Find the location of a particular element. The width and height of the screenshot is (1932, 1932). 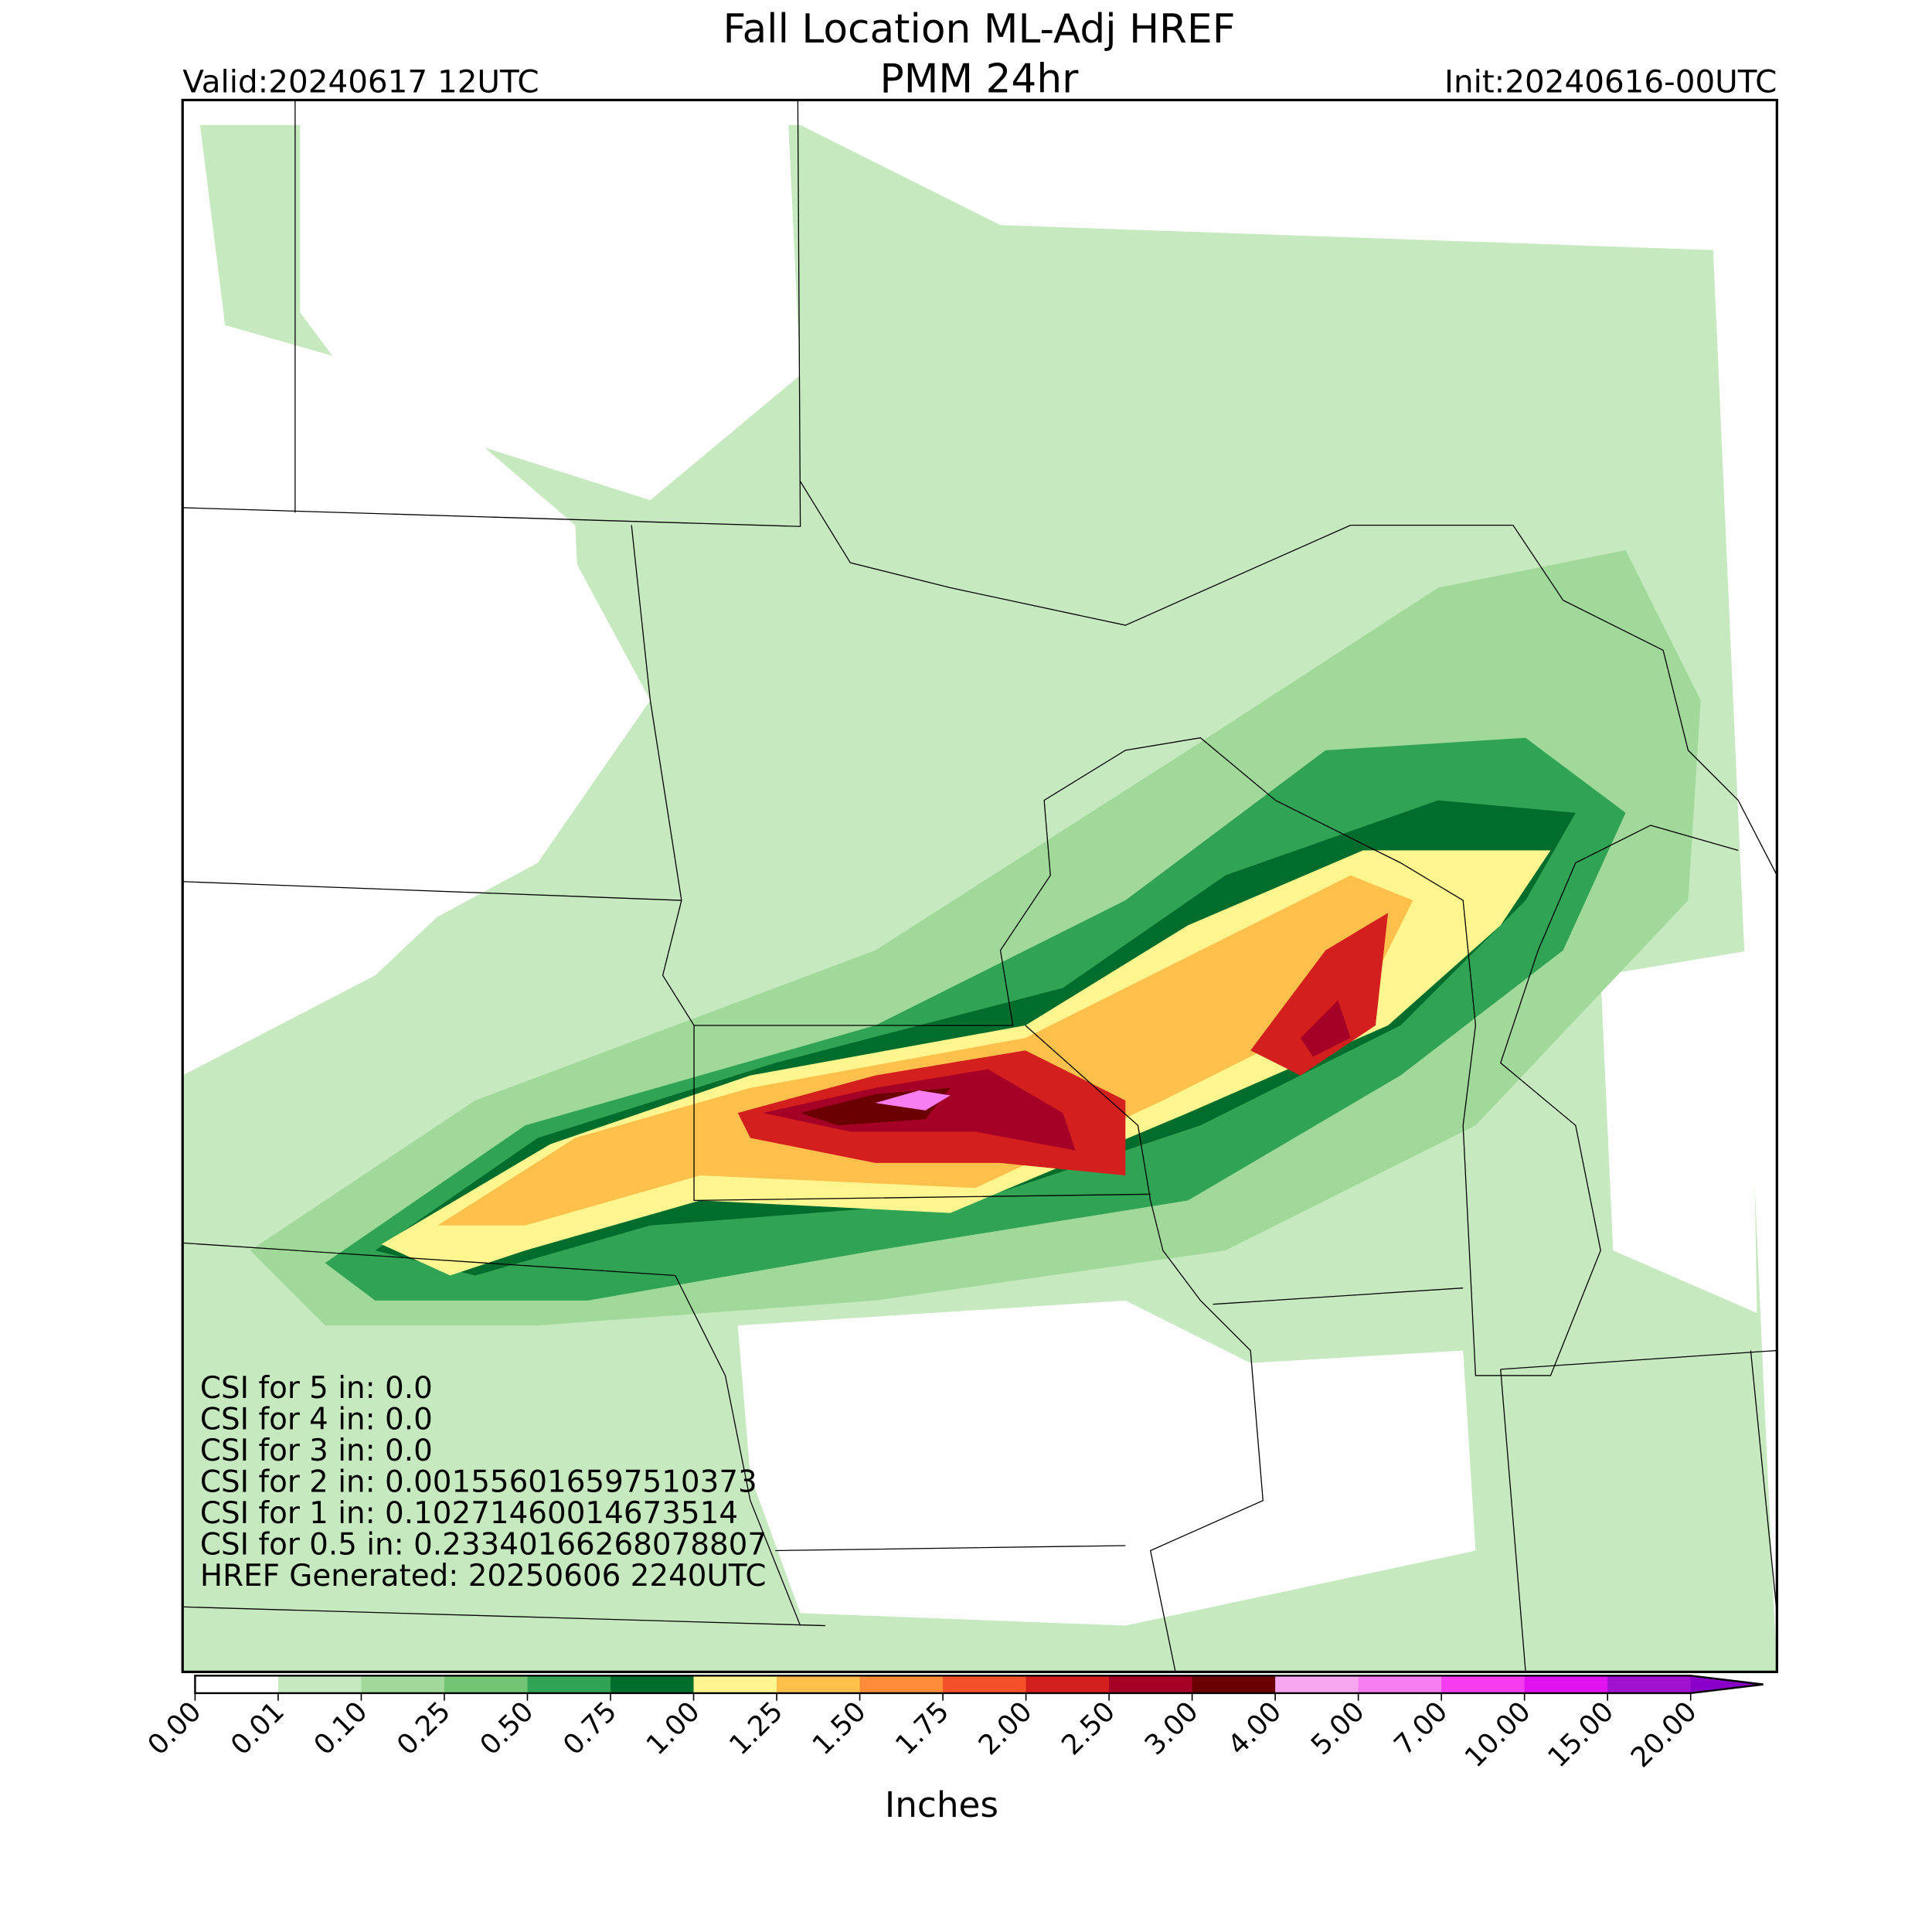

colorbar-tick-label: 1.50 is located at coordinates (840, 1728).